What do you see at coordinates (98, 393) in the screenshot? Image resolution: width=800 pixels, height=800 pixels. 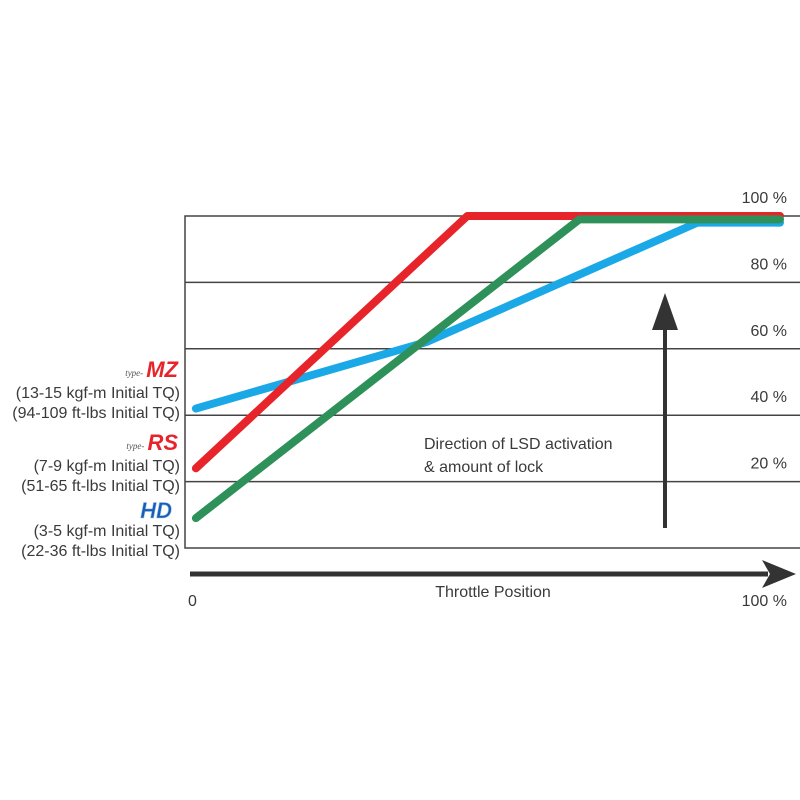 I see `mz-kgf: (13-15 kgf-m Initial TQ)` at bounding box center [98, 393].